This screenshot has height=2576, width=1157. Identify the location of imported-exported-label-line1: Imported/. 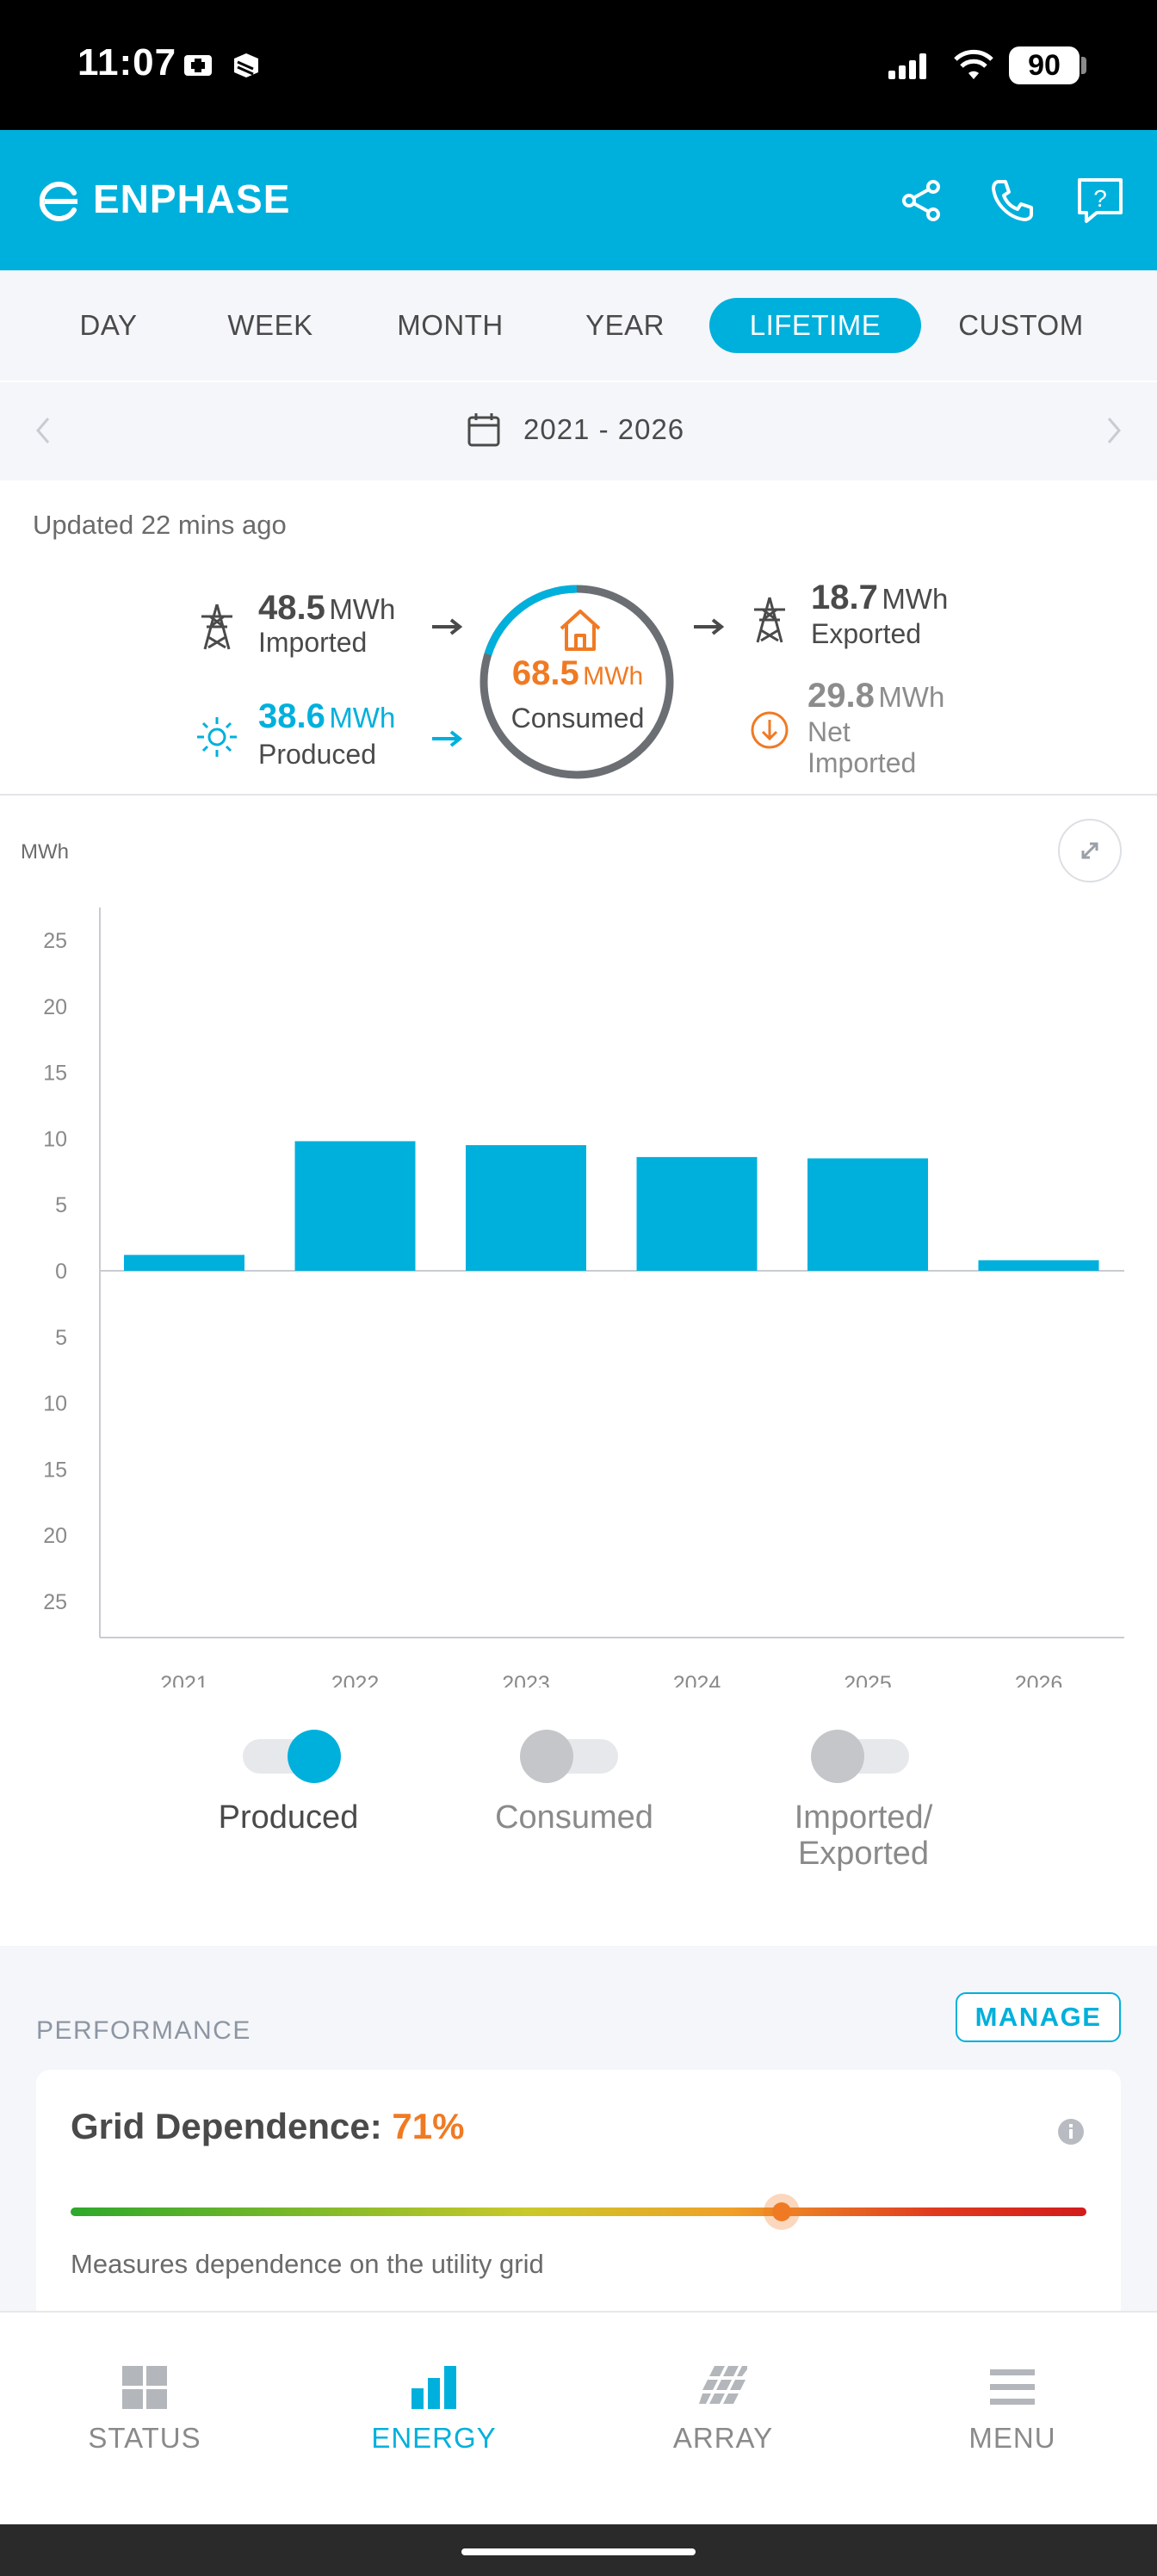
(864, 1818).